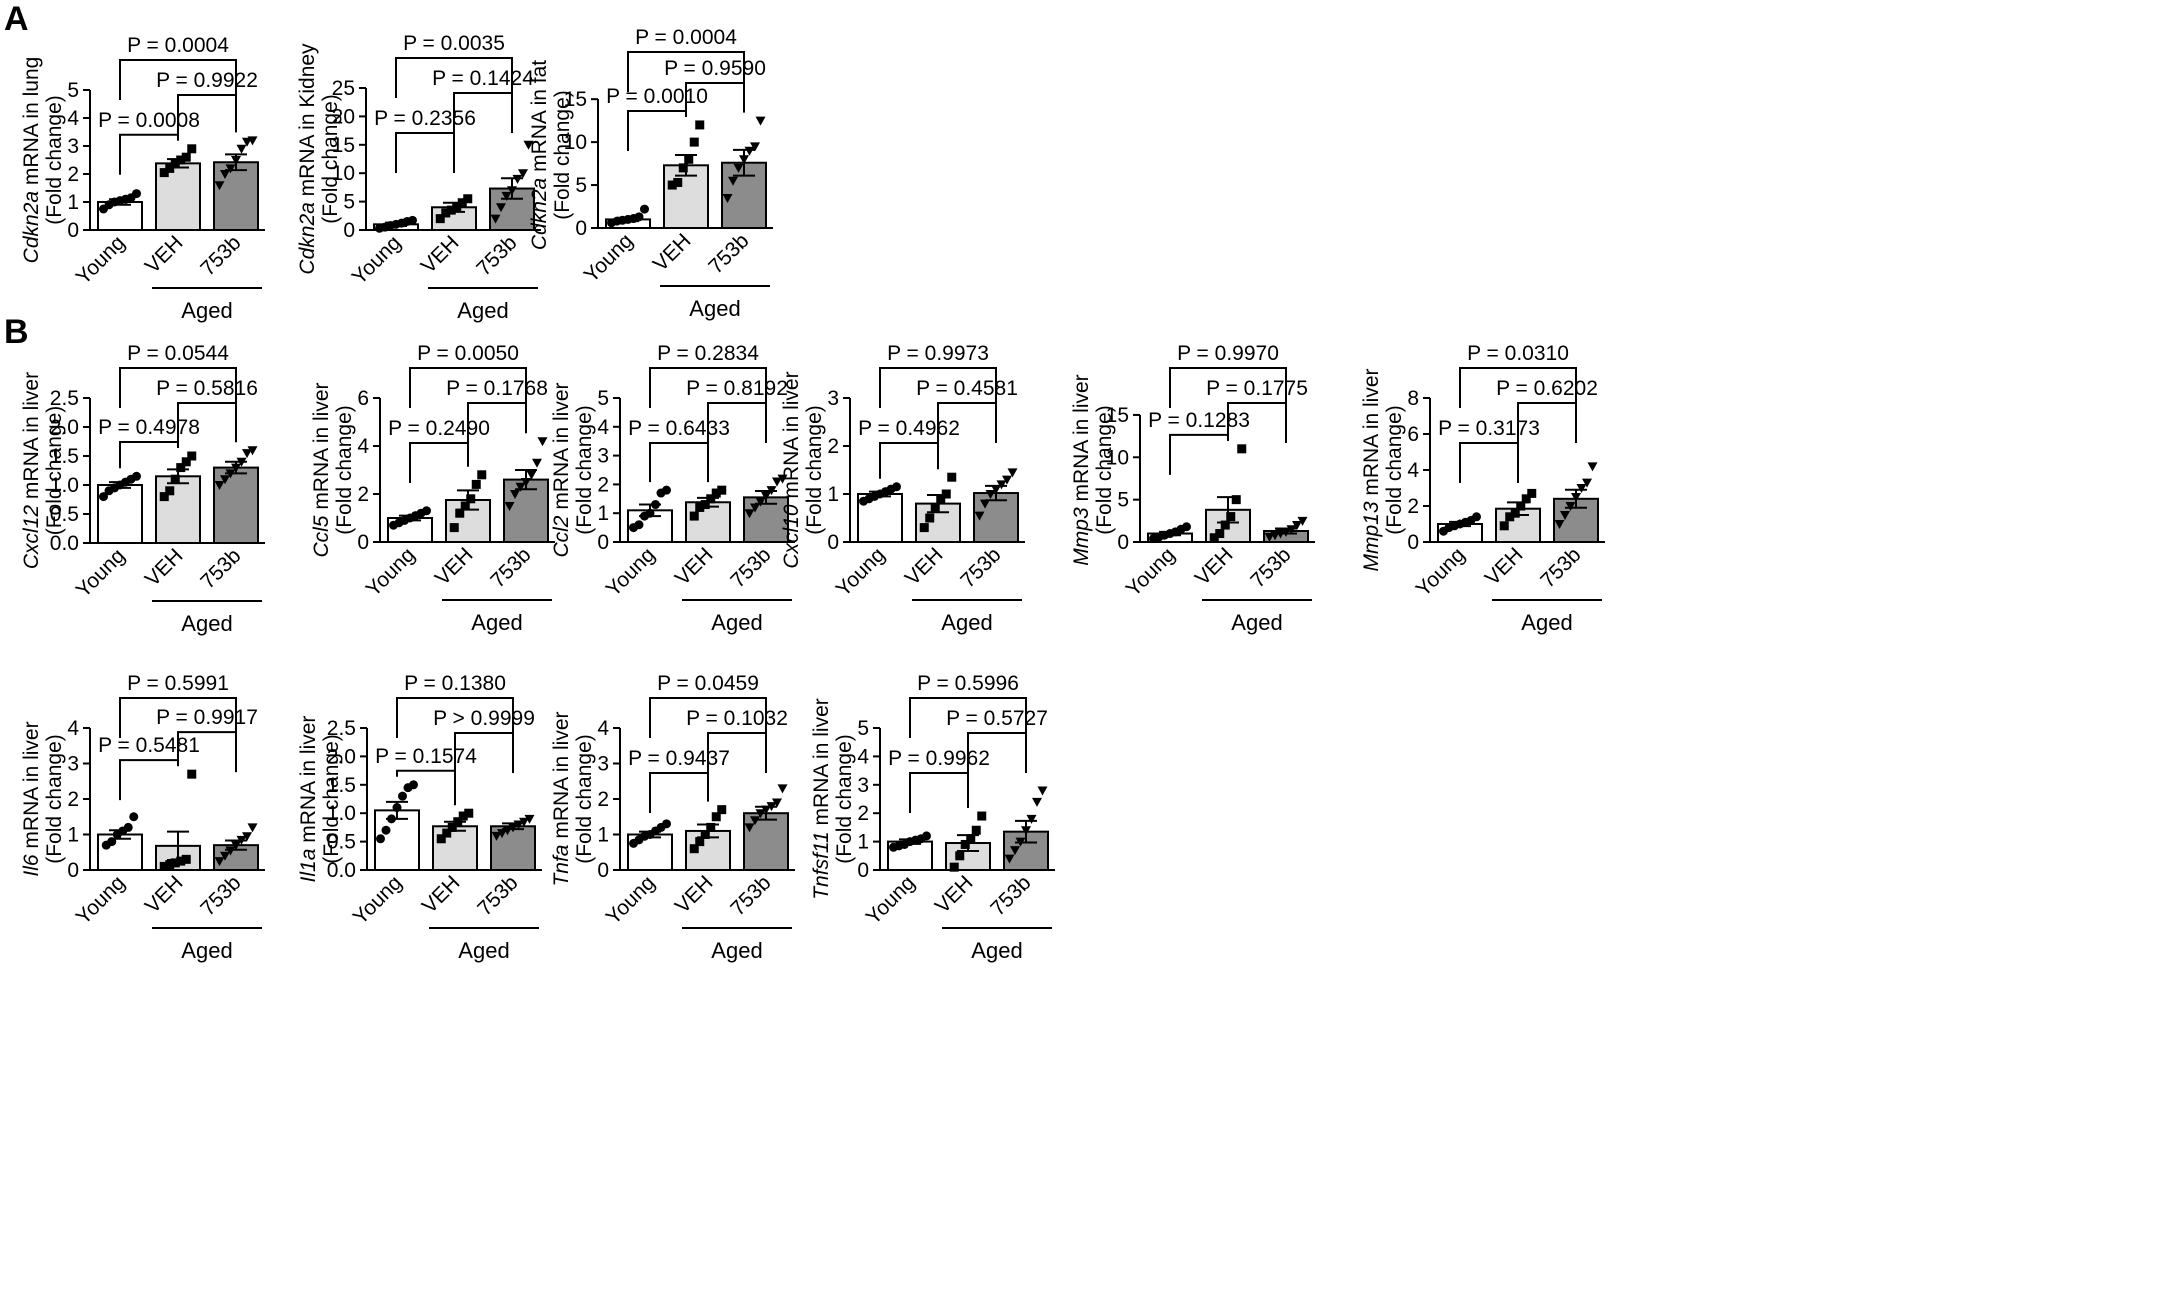  I want to click on y-tick-label: 15, so click(1117, 415).